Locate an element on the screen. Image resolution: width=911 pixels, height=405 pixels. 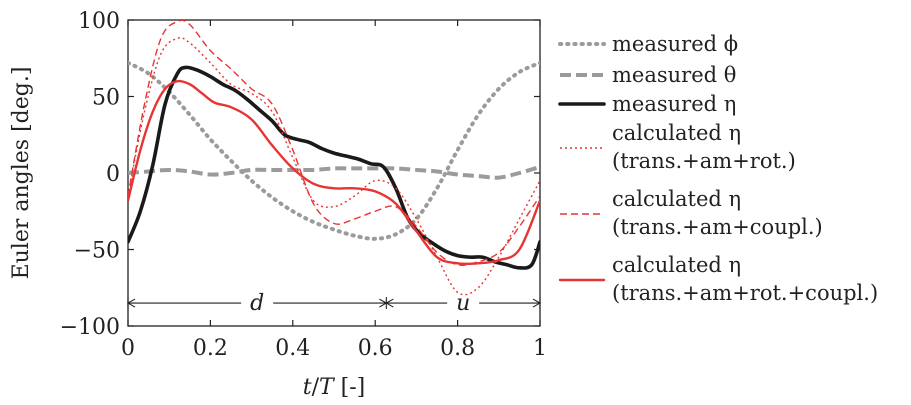
legend-label-detail: (trans.+am+rot.) is located at coordinates (704, 161).